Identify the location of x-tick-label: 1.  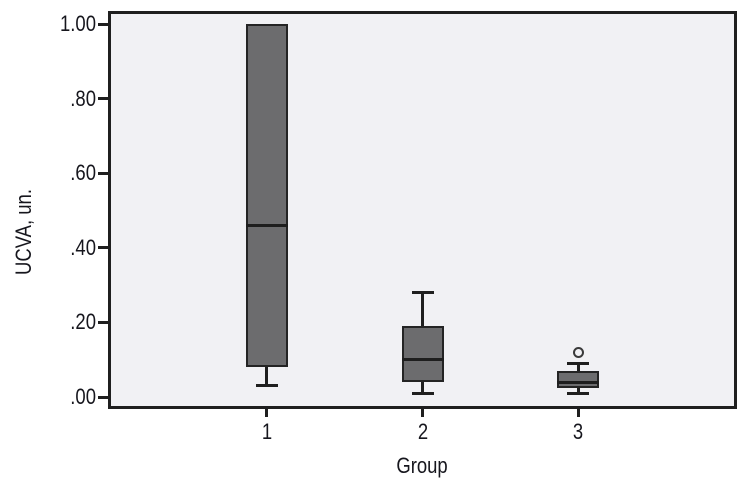
(266, 431).